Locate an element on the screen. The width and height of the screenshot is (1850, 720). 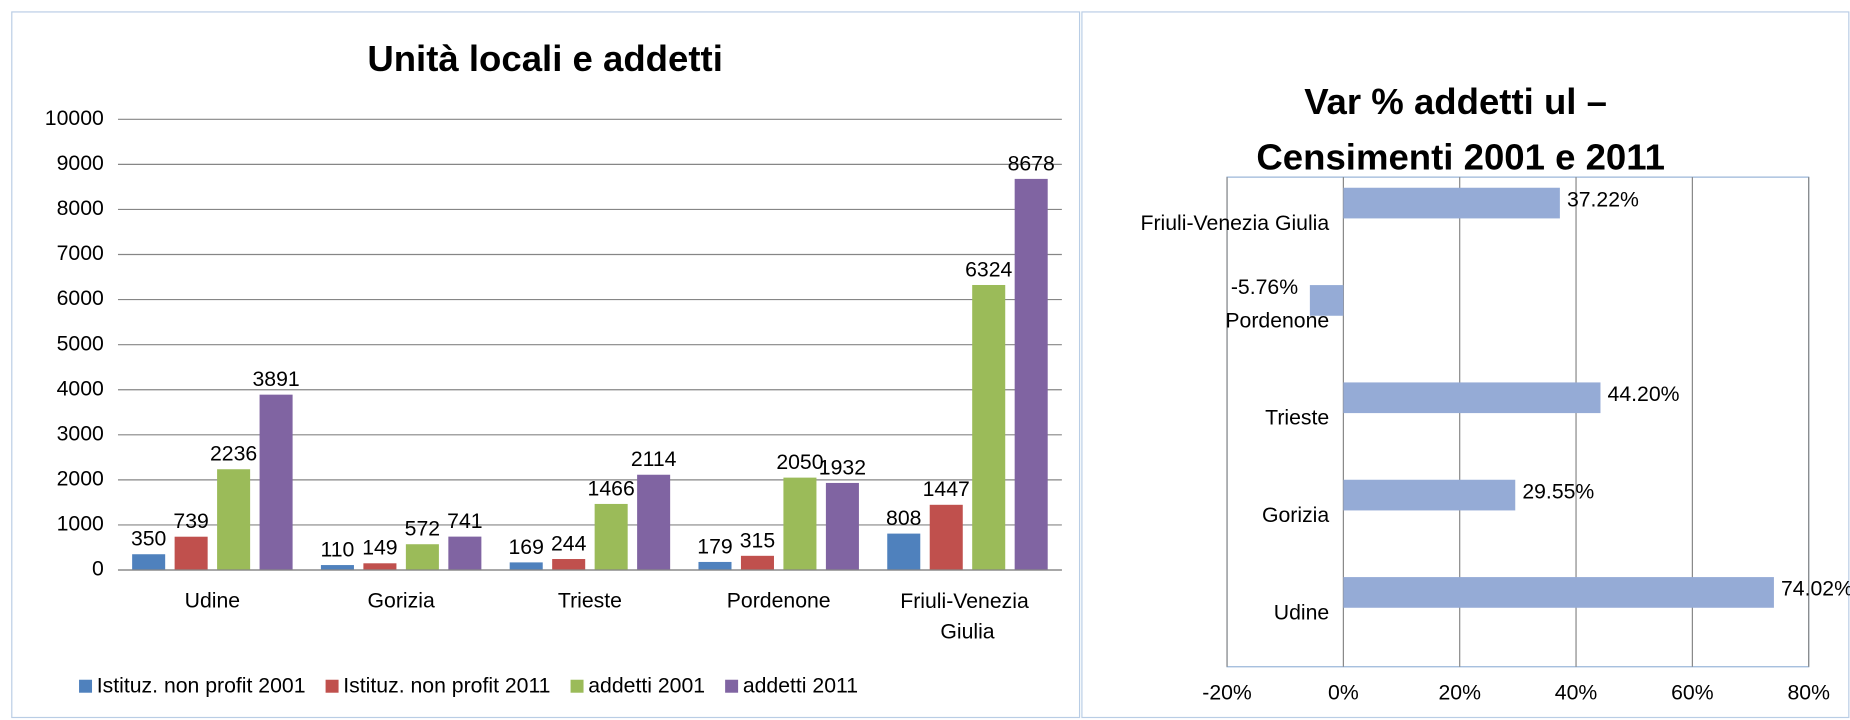
data-label: 29.55% is located at coordinates (1558, 491).